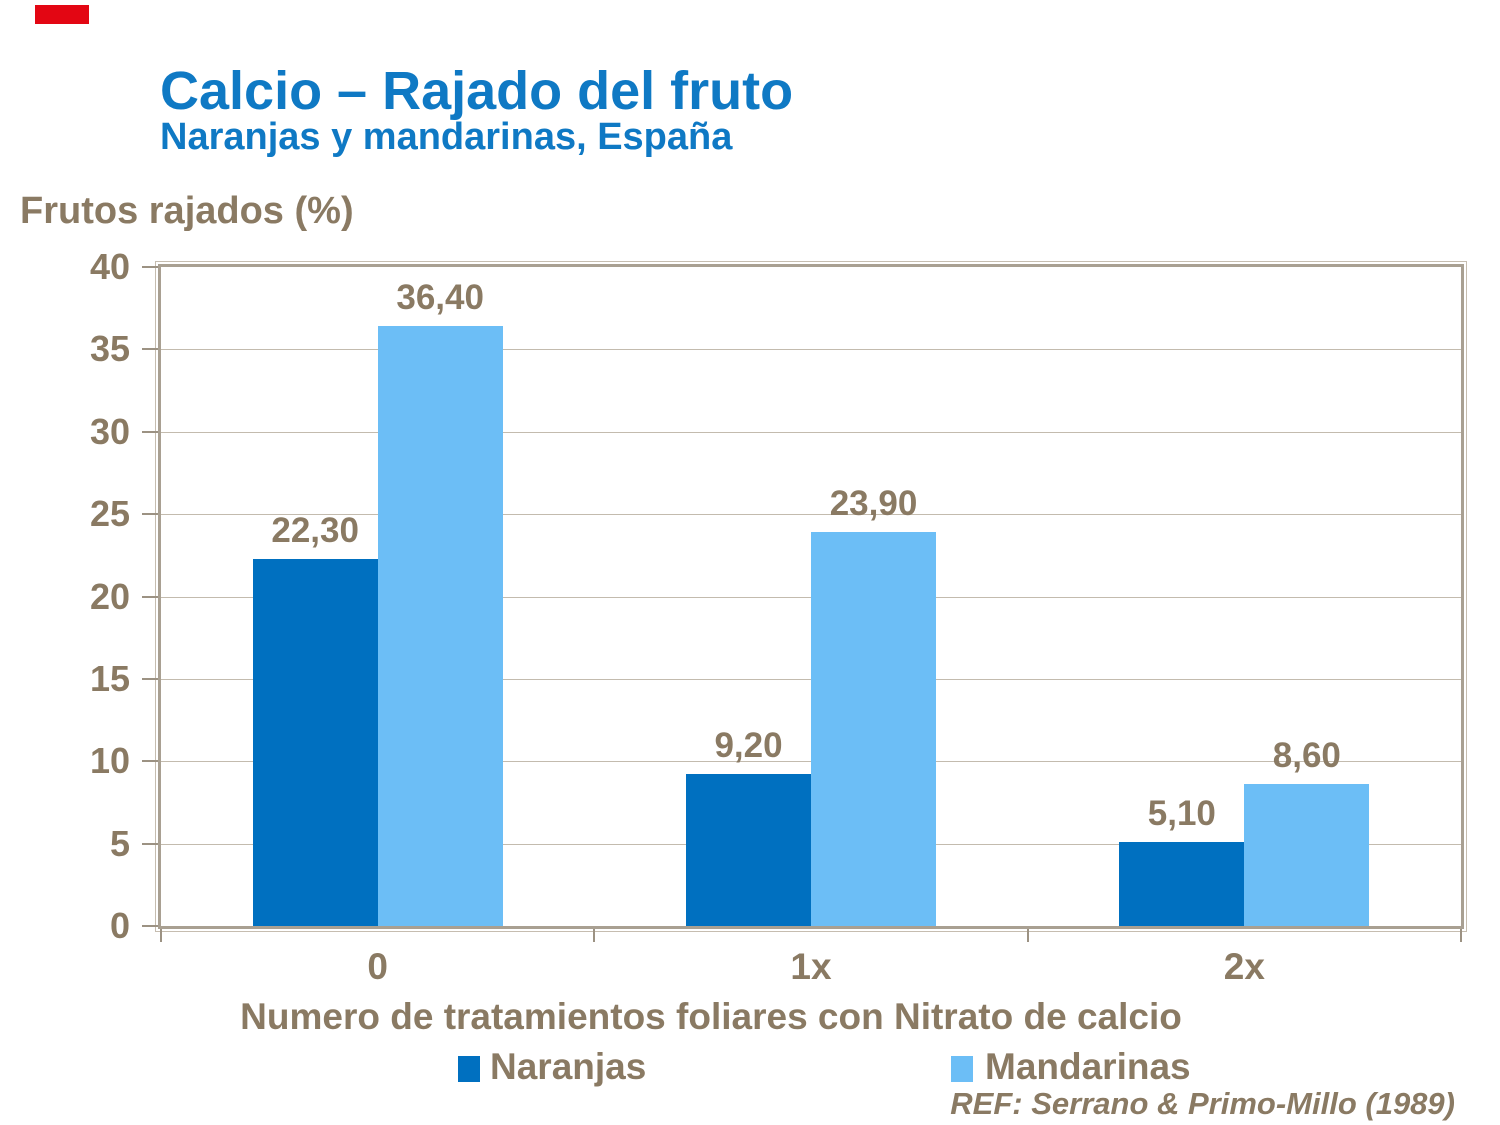  What do you see at coordinates (568, 1066) in the screenshot?
I see `legend-label-naranjas: Naranjas` at bounding box center [568, 1066].